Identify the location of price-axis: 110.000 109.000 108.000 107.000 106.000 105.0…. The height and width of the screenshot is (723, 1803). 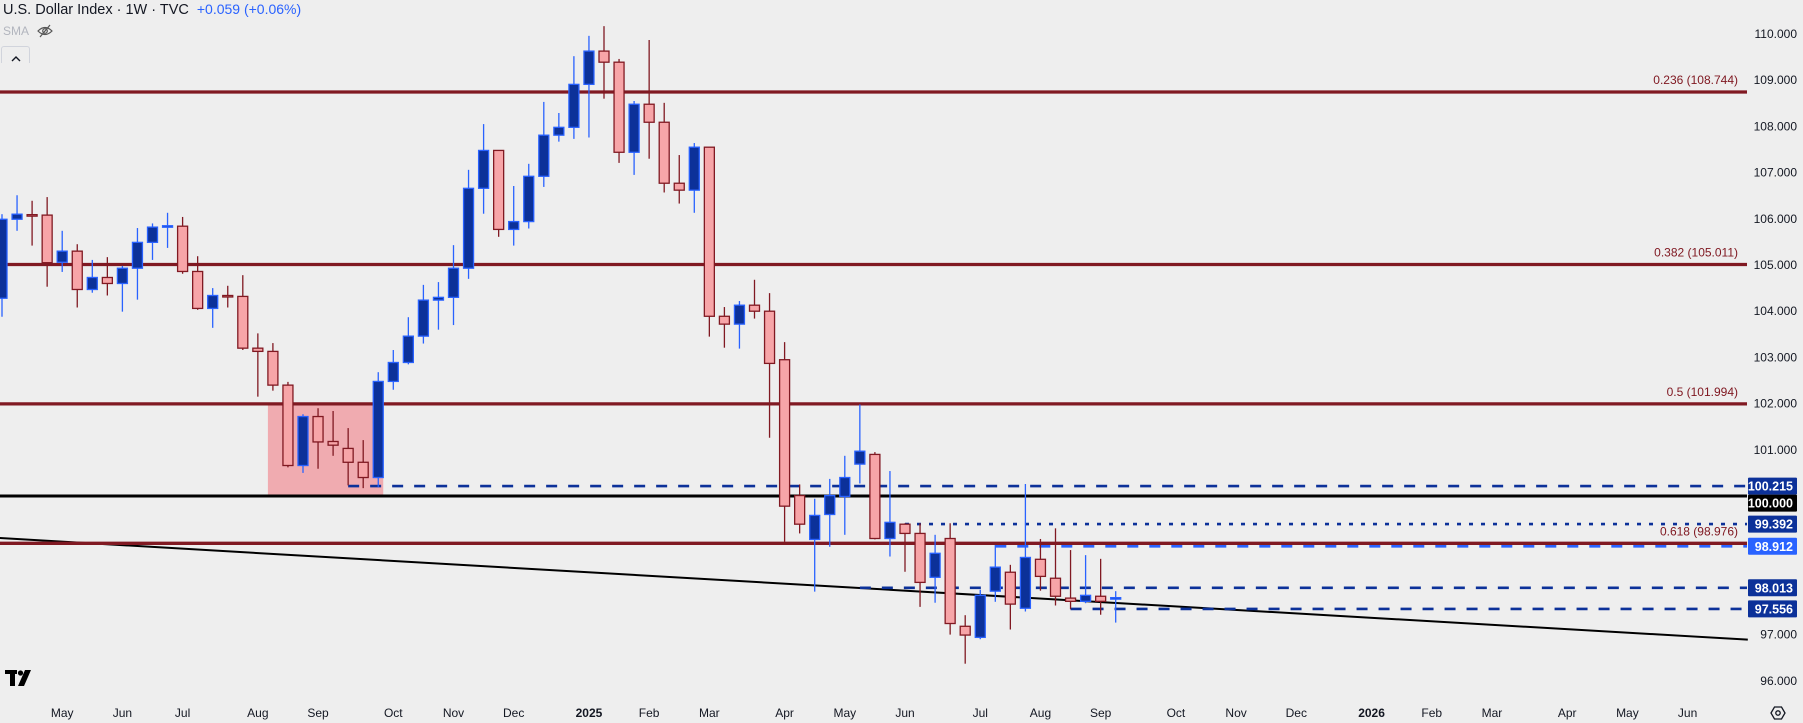
(1773, 357).